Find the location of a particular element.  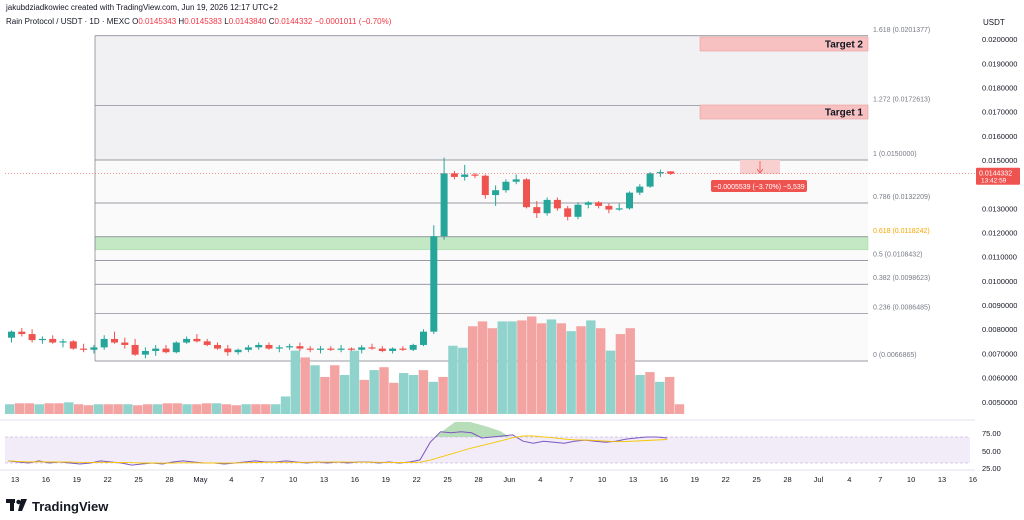

rsi-tick: 25.00 is located at coordinates (991, 468).